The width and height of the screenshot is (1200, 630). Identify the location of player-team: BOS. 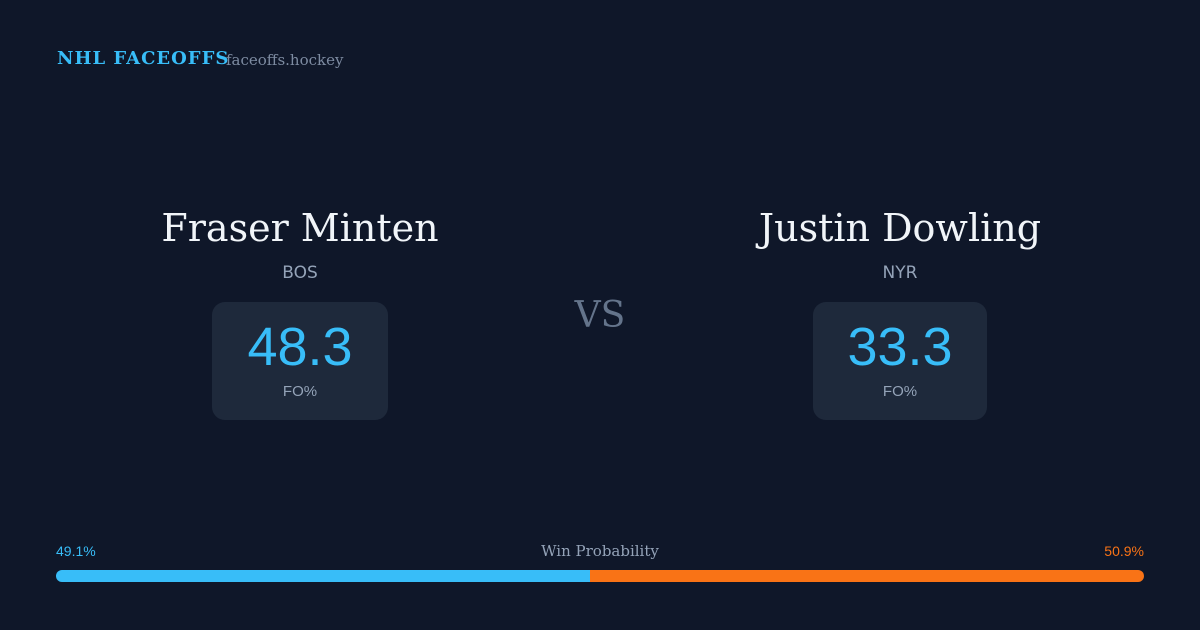
(300, 273).